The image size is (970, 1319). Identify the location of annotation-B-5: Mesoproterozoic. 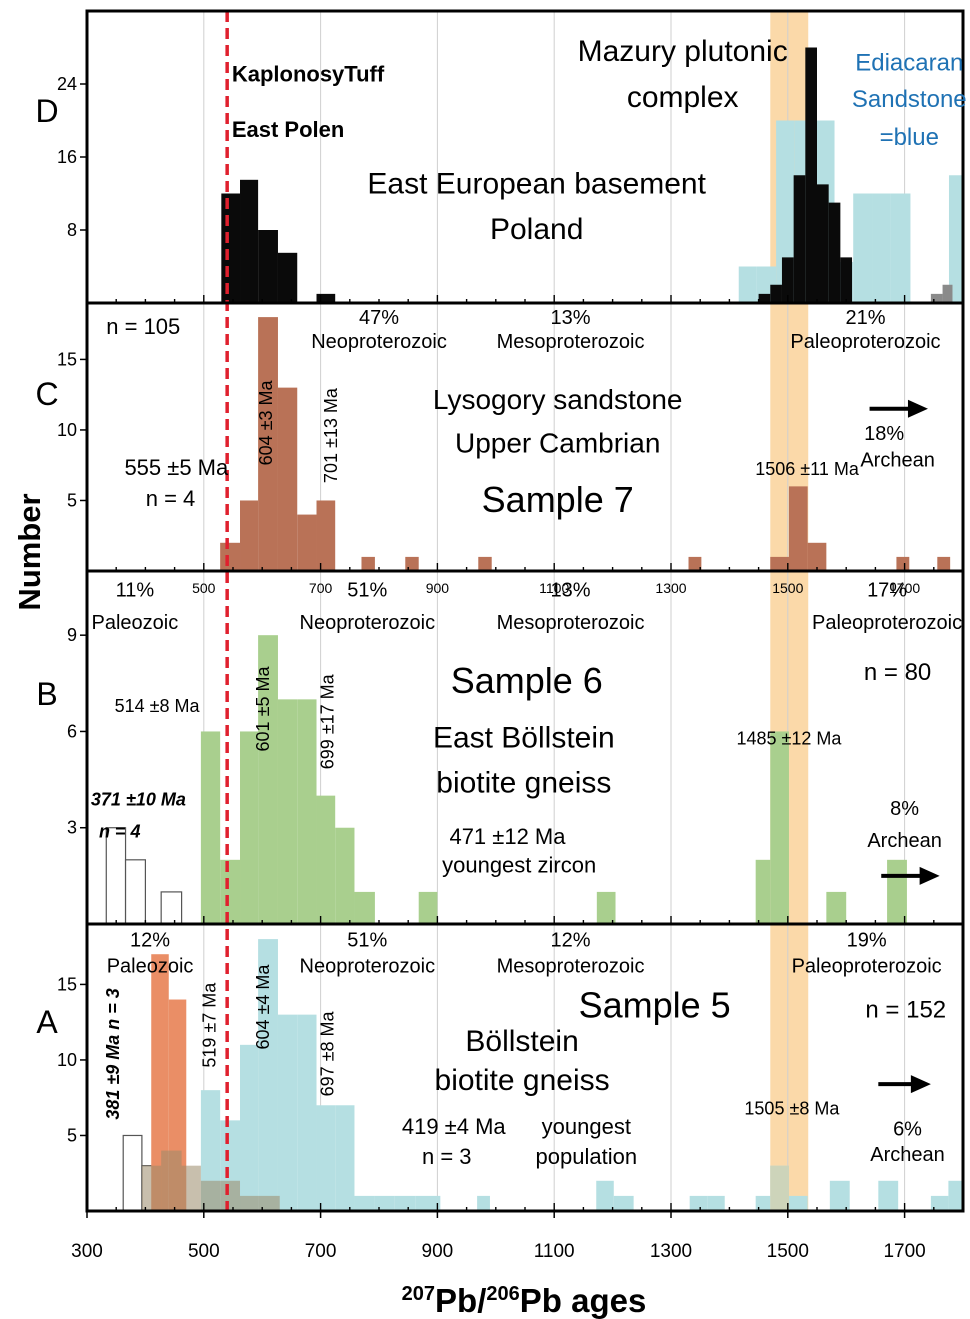
(571, 623).